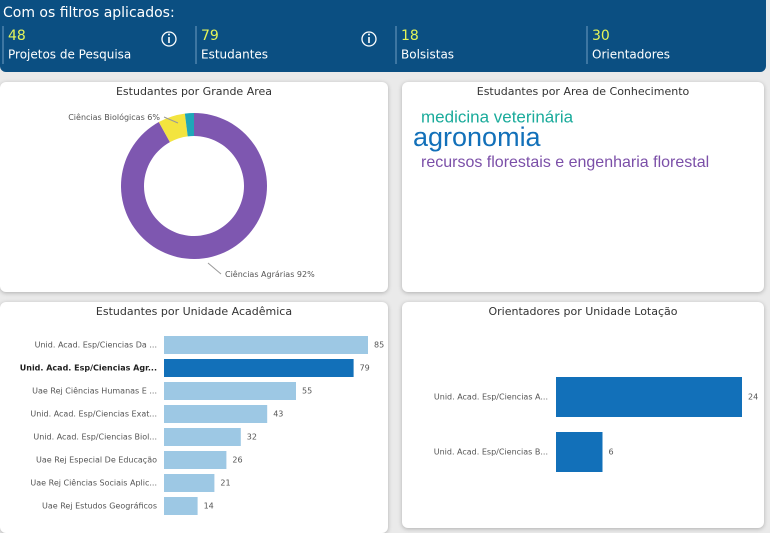 This screenshot has width=770, height=533. I want to click on header-title: Com os filtros aplicados:, so click(89, 13).